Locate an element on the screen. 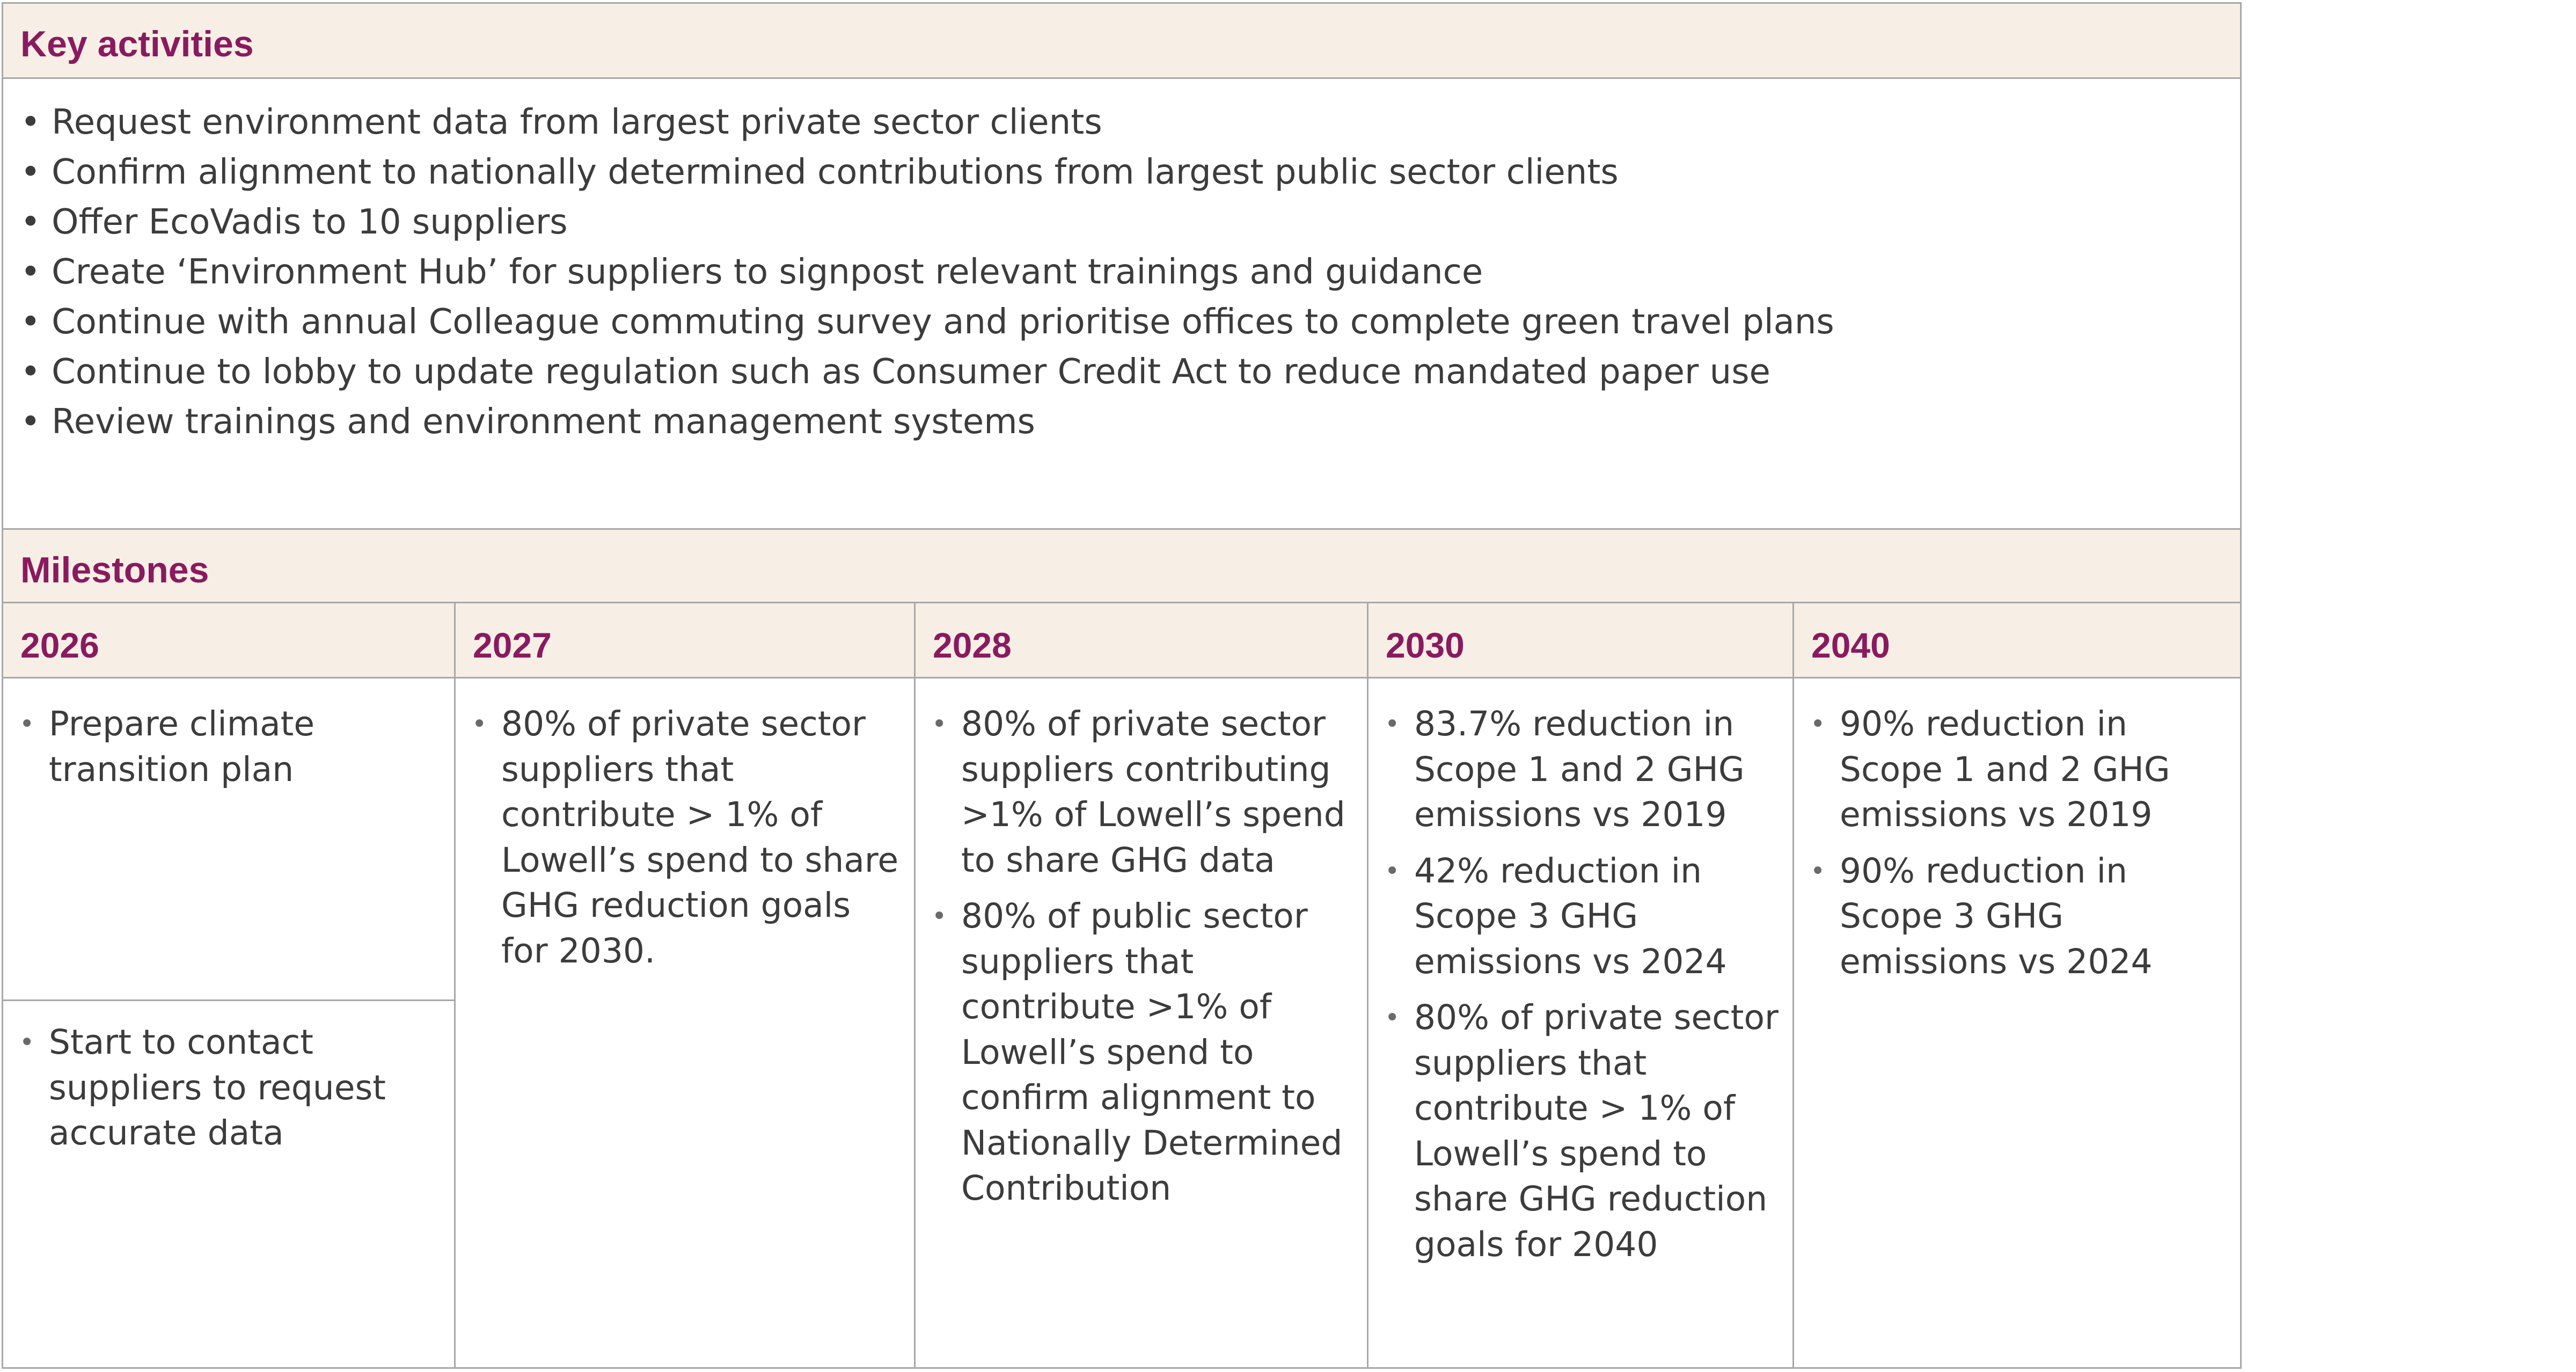  year-cell-2027: 2027 is located at coordinates (686, 640).